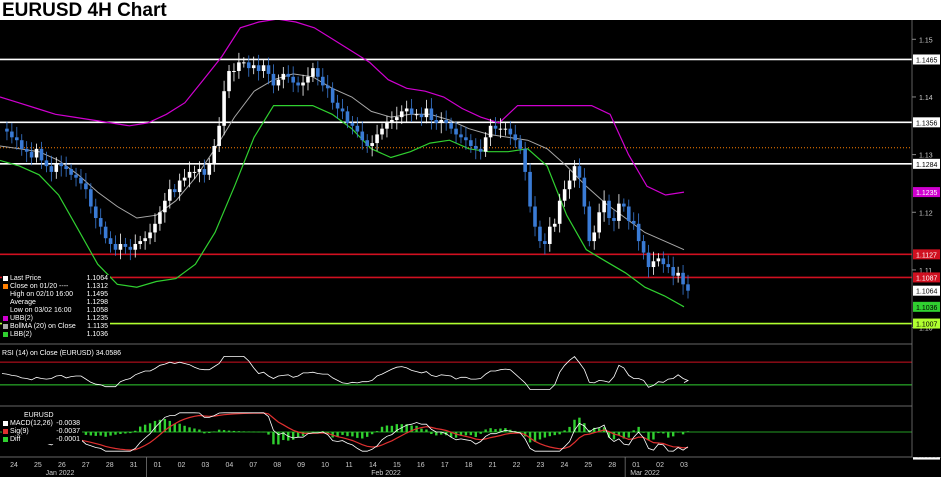 The width and height of the screenshot is (941, 477). Describe the element at coordinates (301, 465) in the screenshot. I see `x-day-label: 09` at that location.